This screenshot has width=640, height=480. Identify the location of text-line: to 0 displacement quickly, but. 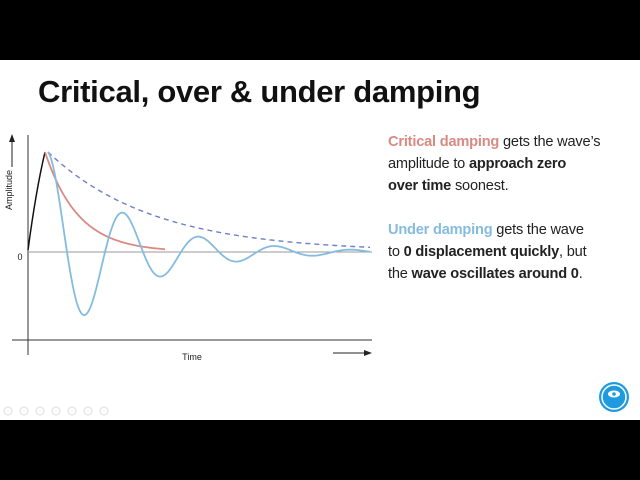
(513, 252).